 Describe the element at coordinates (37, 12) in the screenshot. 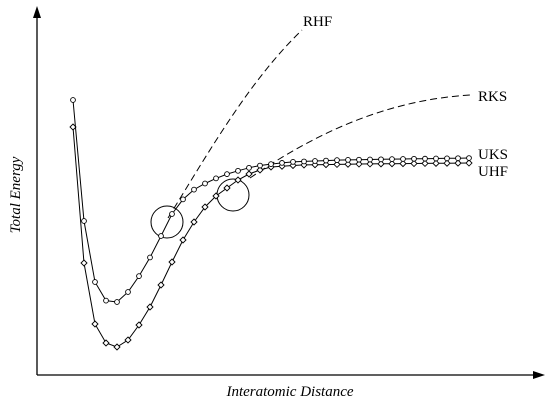

I see `y-arrow` at that location.